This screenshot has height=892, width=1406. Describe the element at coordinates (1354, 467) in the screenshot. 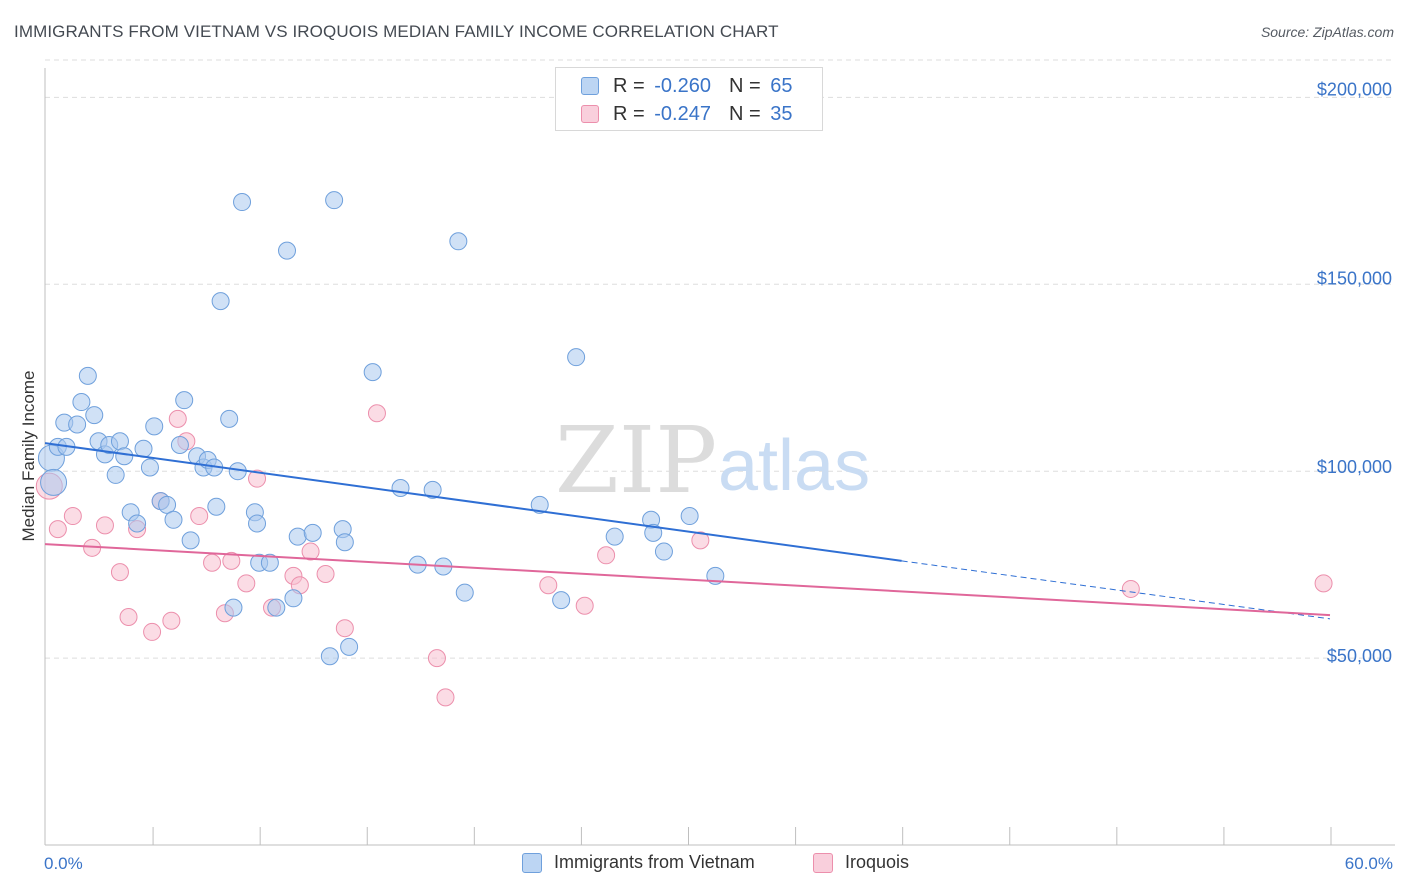

I see `y-tick-label: $100,000` at that location.